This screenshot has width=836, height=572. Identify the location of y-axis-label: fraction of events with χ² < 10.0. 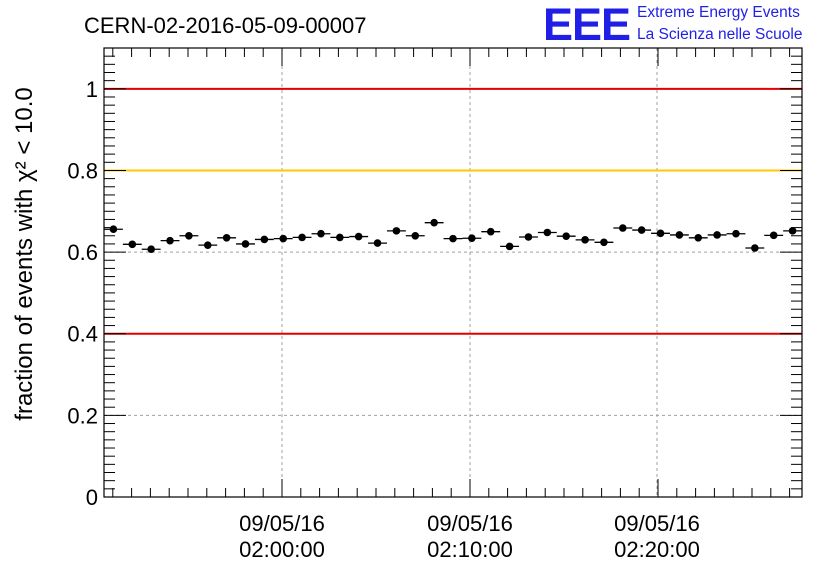
(24, 253).